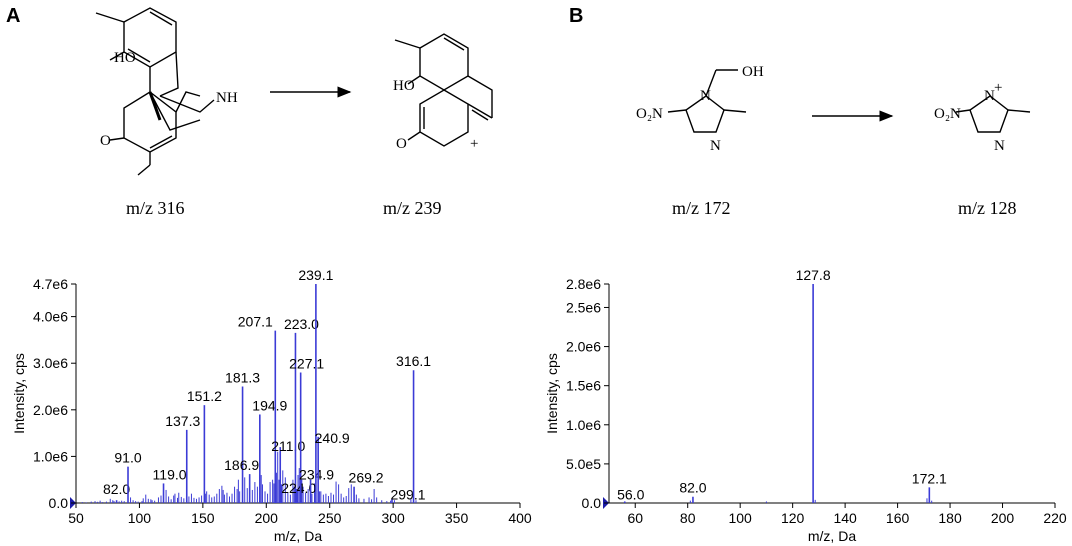 The height and width of the screenshot is (546, 1072). Describe the element at coordinates (306, 364) in the screenshot. I see `peak-label: 227.1` at that location.